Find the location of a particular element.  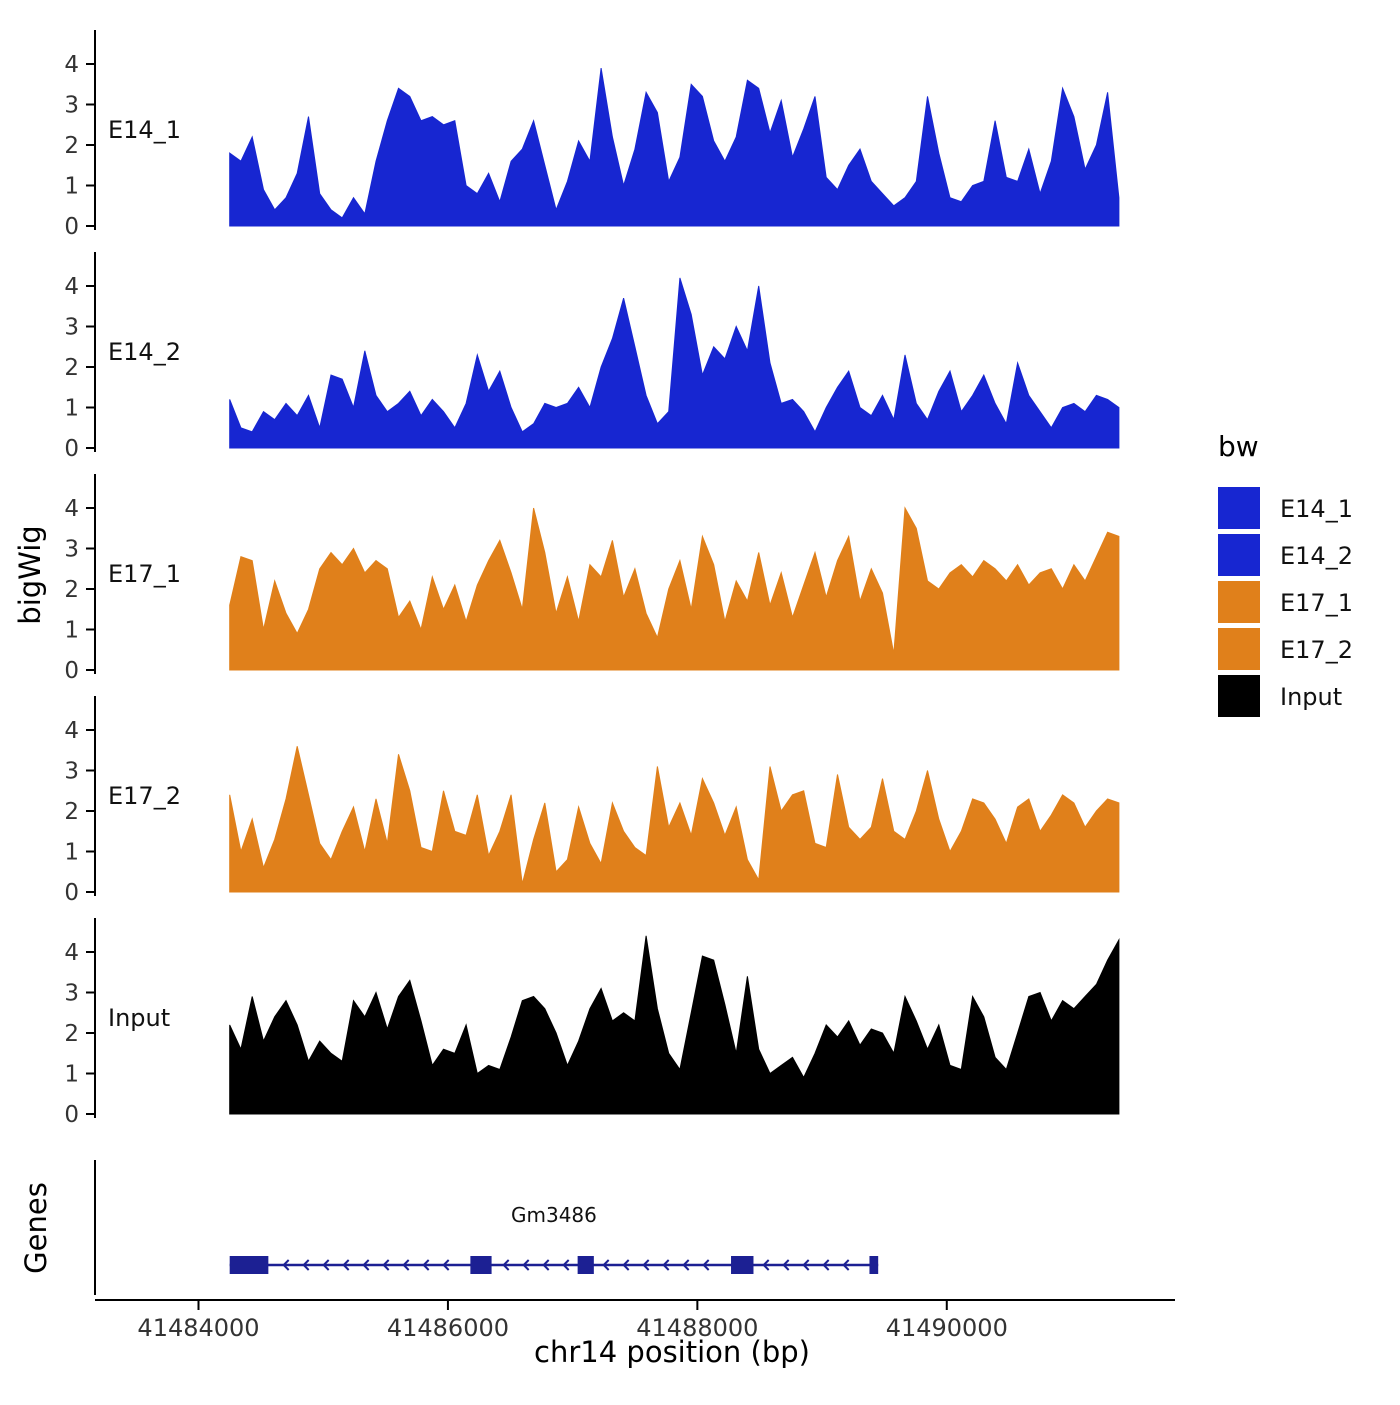

track-label: E17_1 is located at coordinates (144, 574).